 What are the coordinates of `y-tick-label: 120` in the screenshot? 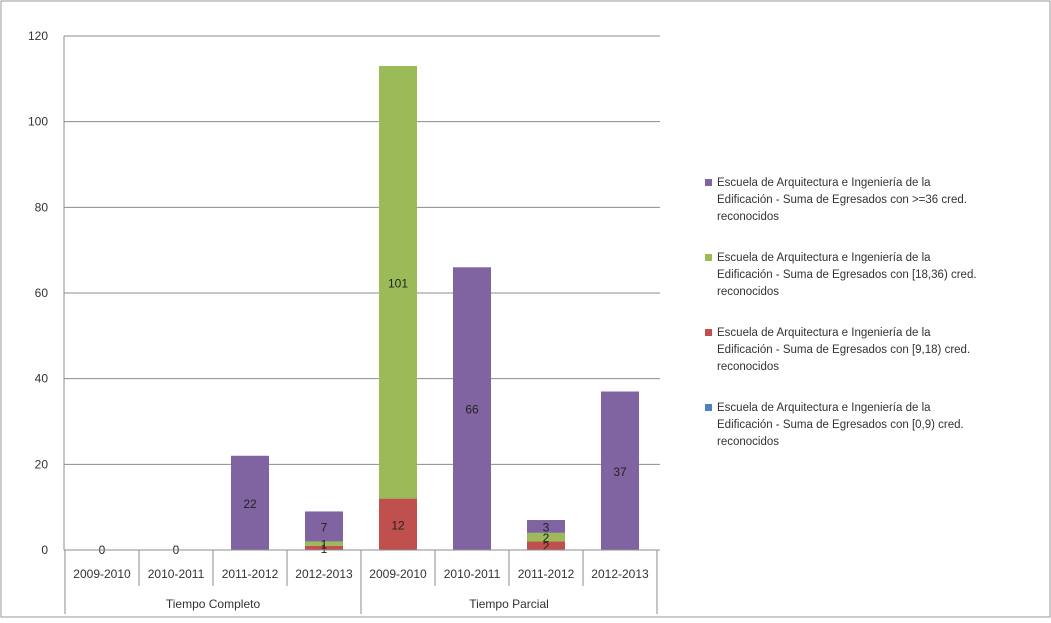 It's located at (38, 36).